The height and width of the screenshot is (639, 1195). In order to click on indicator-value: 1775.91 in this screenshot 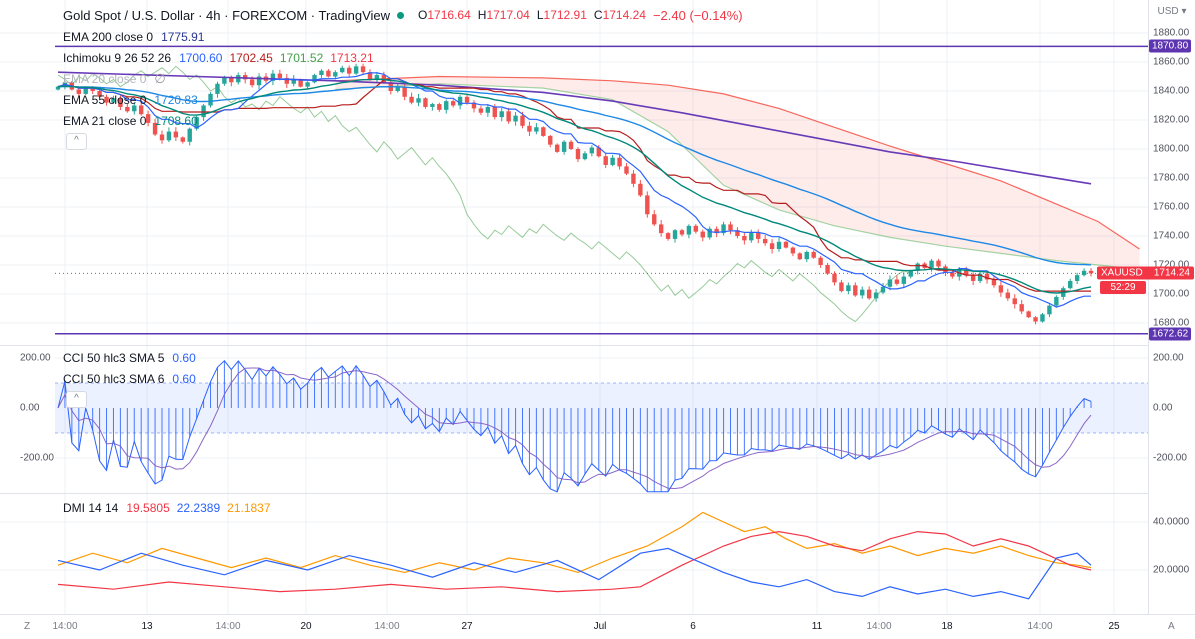, I will do `click(183, 36)`.